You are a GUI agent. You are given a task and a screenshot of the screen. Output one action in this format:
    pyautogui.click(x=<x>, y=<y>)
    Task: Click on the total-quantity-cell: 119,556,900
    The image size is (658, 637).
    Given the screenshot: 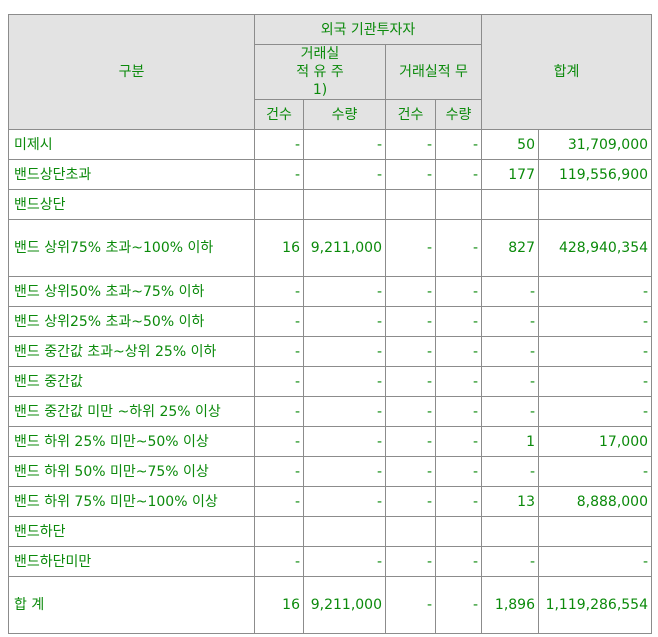 What is the action you would take?
    pyautogui.click(x=595, y=174)
    